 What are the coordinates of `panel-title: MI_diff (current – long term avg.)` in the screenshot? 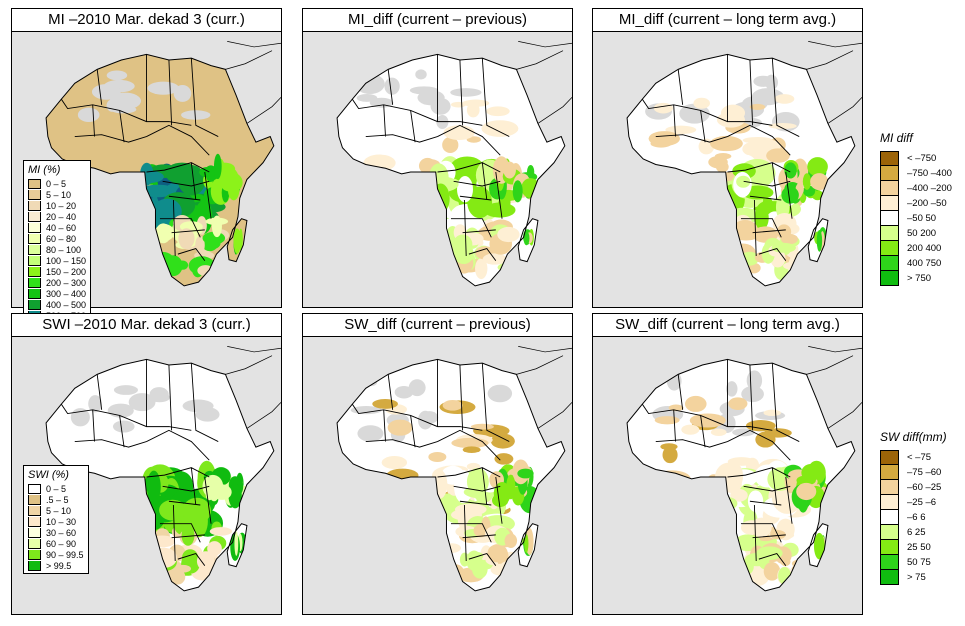 It's located at (727, 20).